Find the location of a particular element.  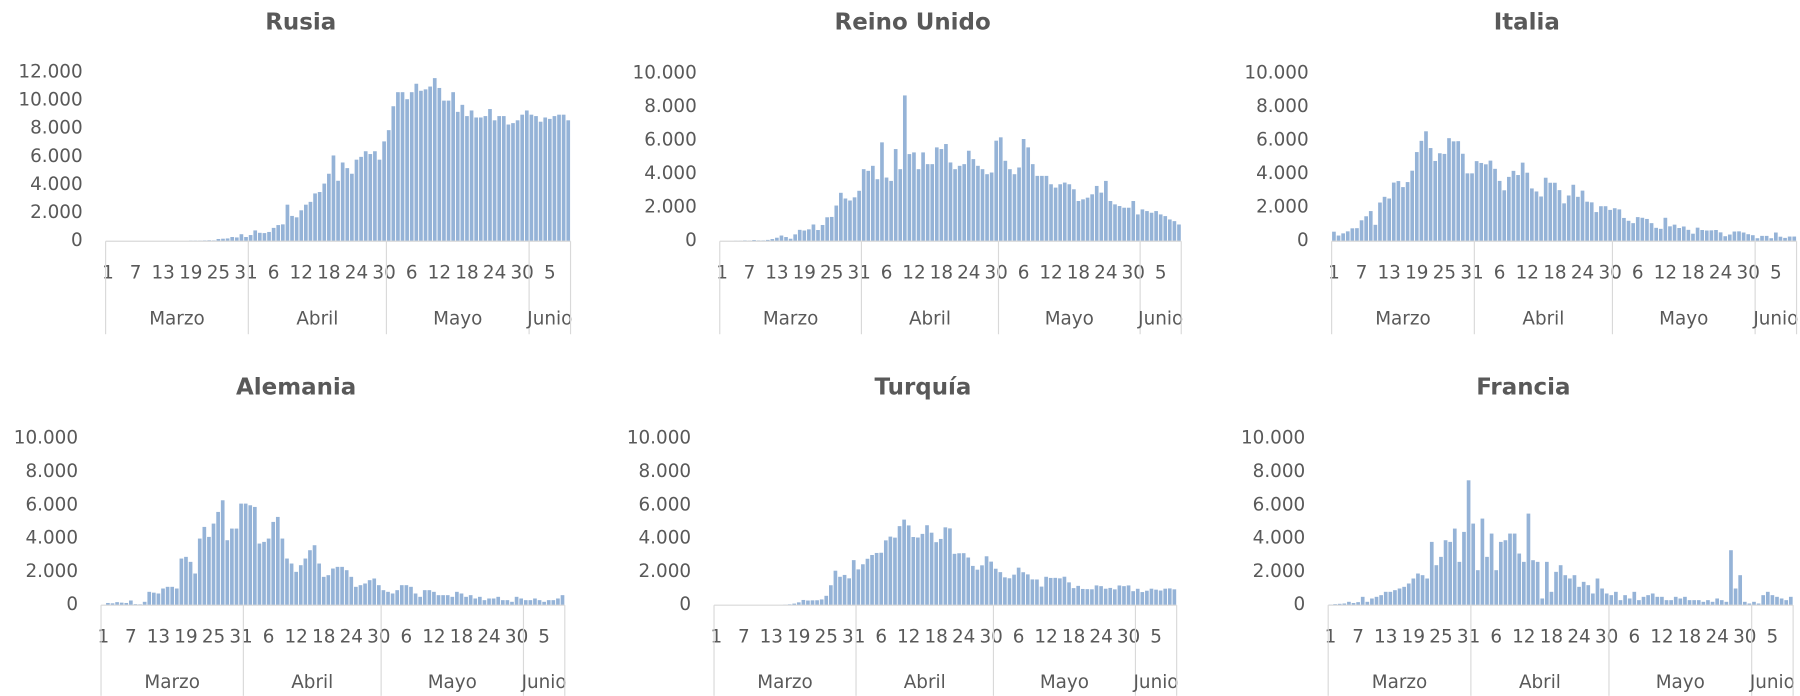

x-tick-label: 25 is located at coordinates (1440, 636).